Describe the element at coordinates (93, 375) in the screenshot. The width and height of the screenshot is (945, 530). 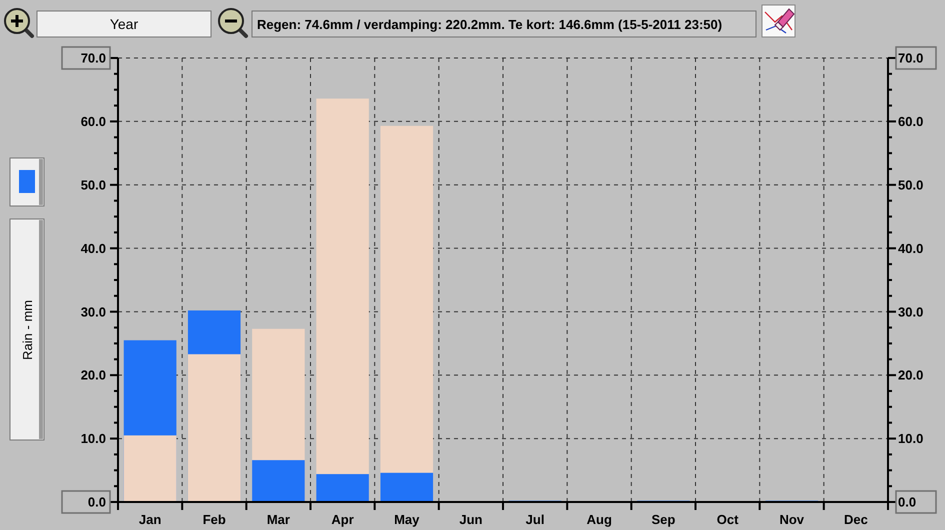
I see `y-tick-label: 20.0` at that location.